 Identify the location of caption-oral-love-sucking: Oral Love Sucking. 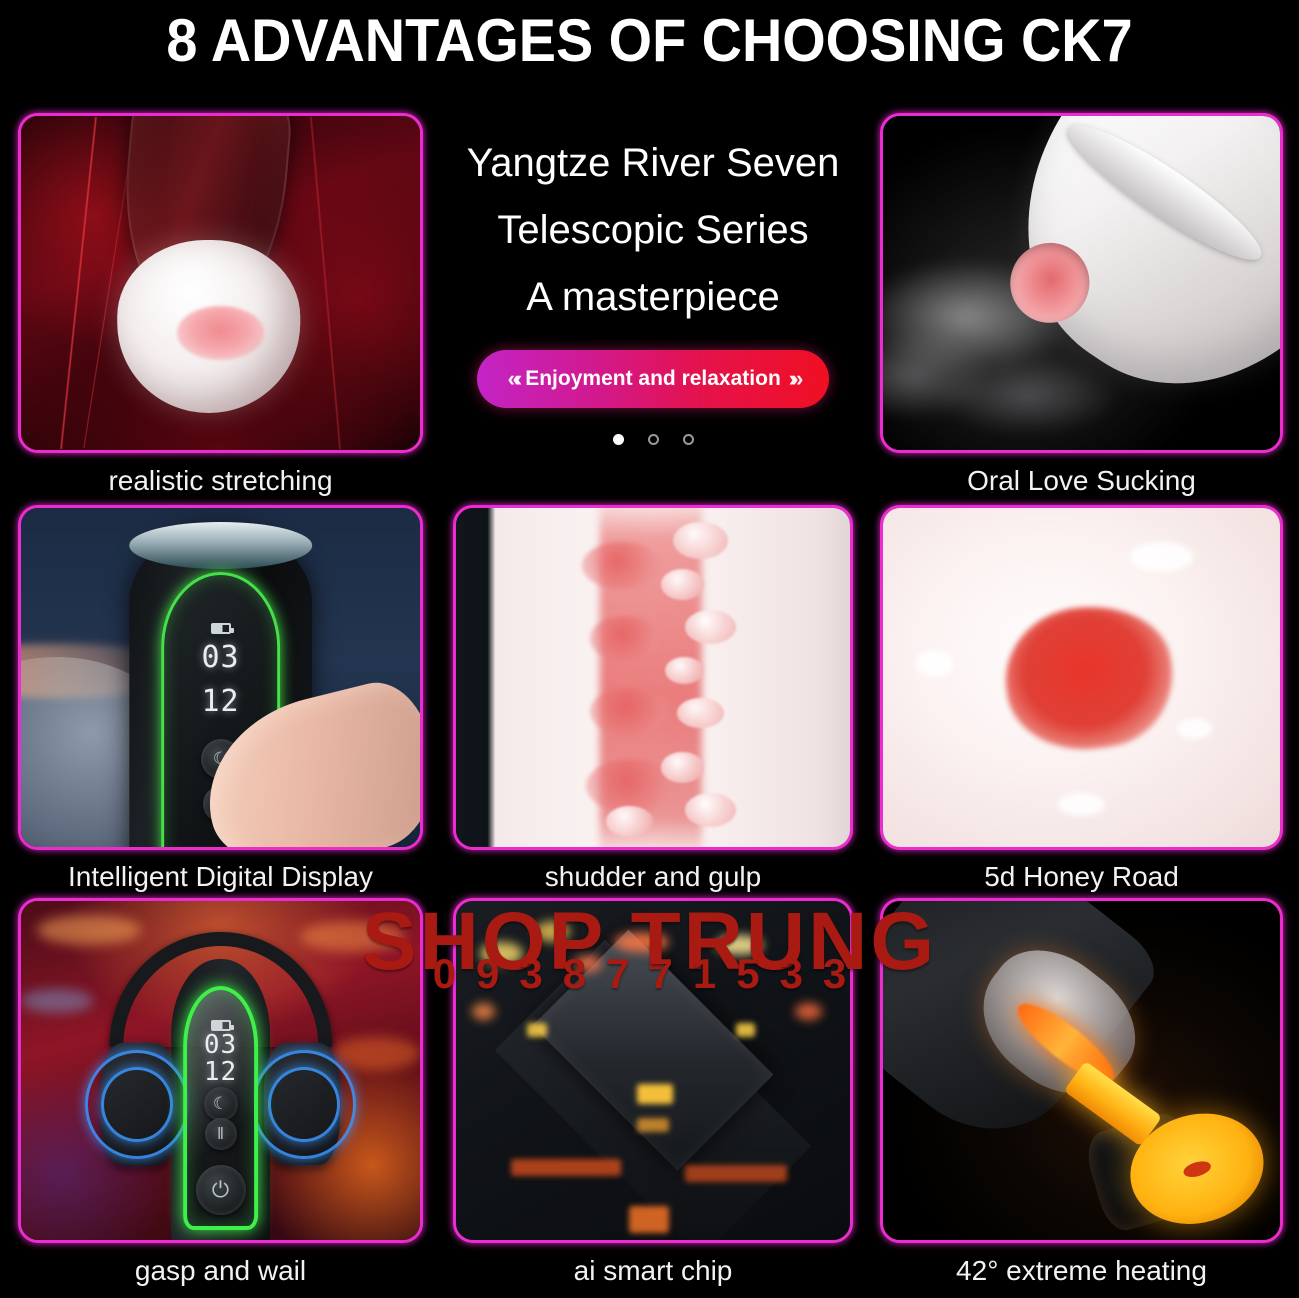
(1081, 480).